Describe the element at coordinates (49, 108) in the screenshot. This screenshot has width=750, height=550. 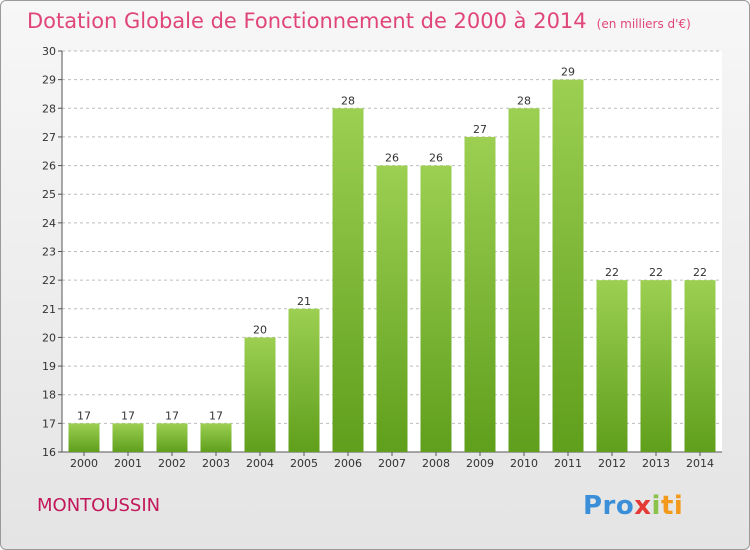
I see `y-tick-label: 28` at that location.